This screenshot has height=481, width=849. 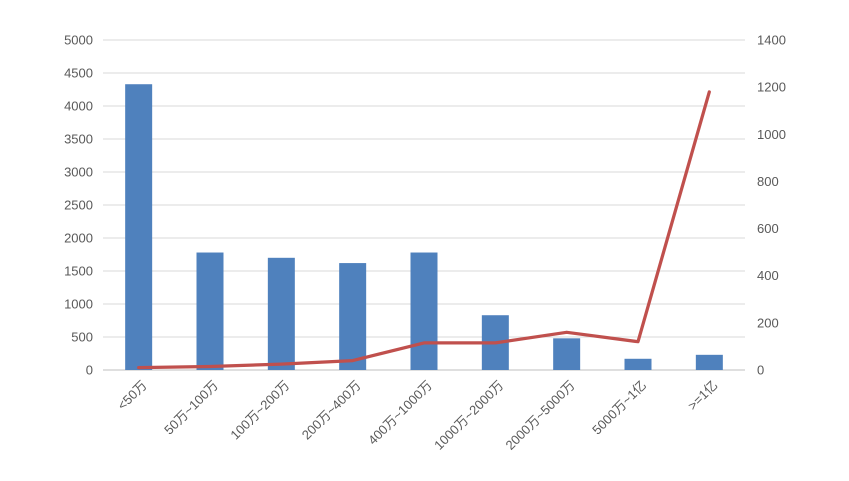 I want to click on right-axis-tick-label: 0, so click(x=760, y=370).